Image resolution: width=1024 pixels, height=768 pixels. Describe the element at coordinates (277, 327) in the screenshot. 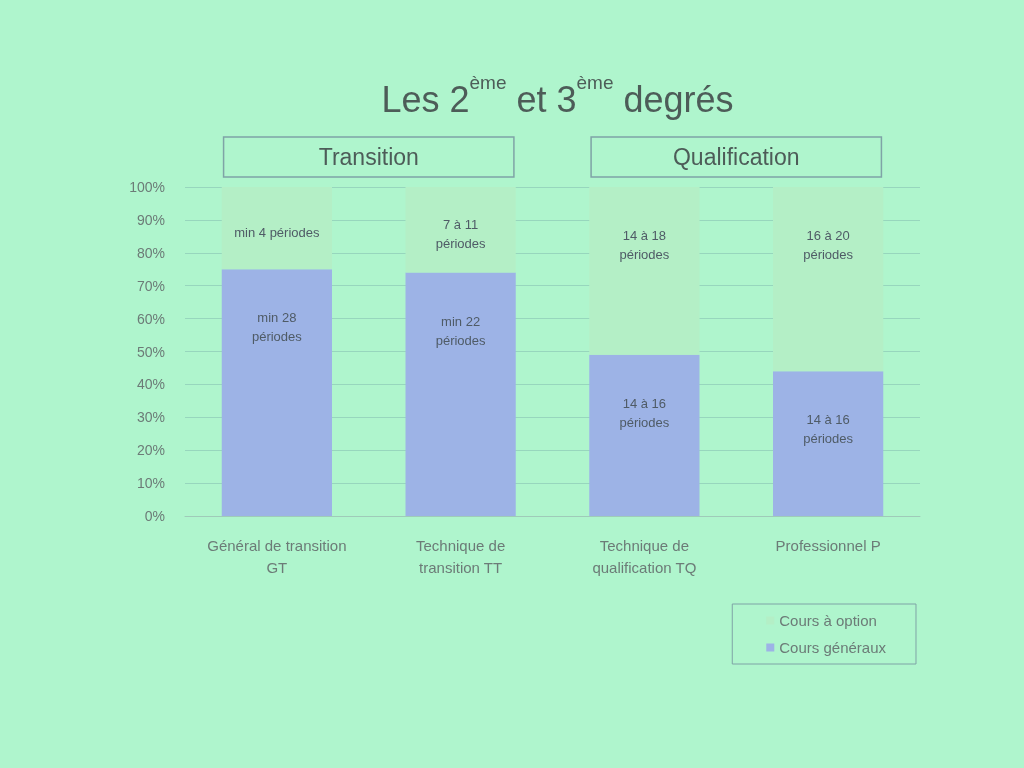

I see `annotation: min 28 périodes` at that location.